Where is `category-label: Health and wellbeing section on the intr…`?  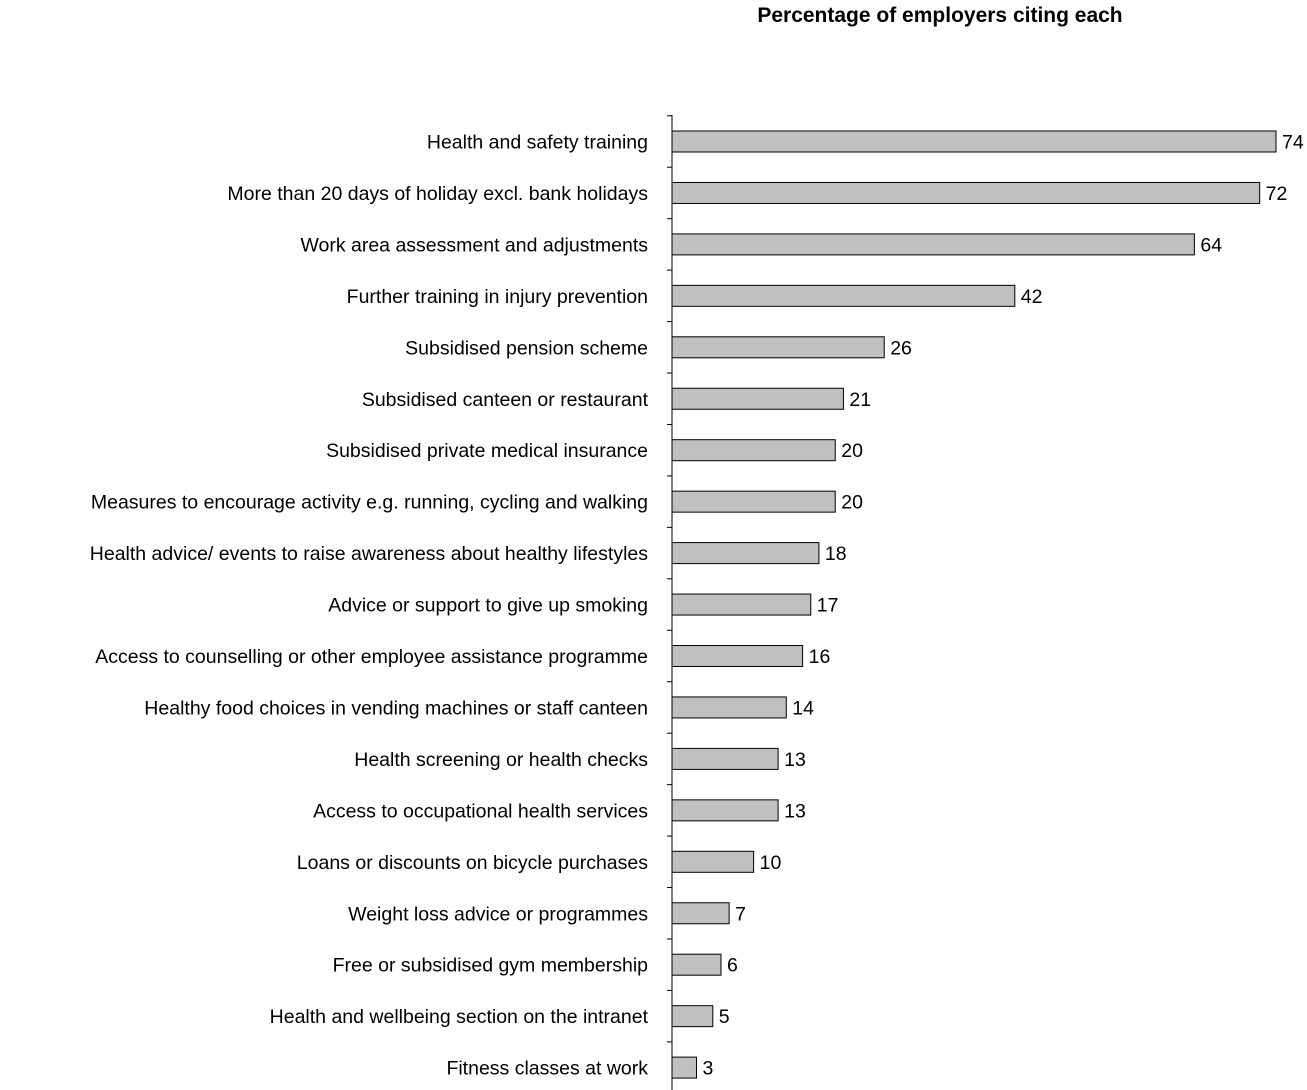 category-label: Health and wellbeing section on the intr… is located at coordinates (459, 1017).